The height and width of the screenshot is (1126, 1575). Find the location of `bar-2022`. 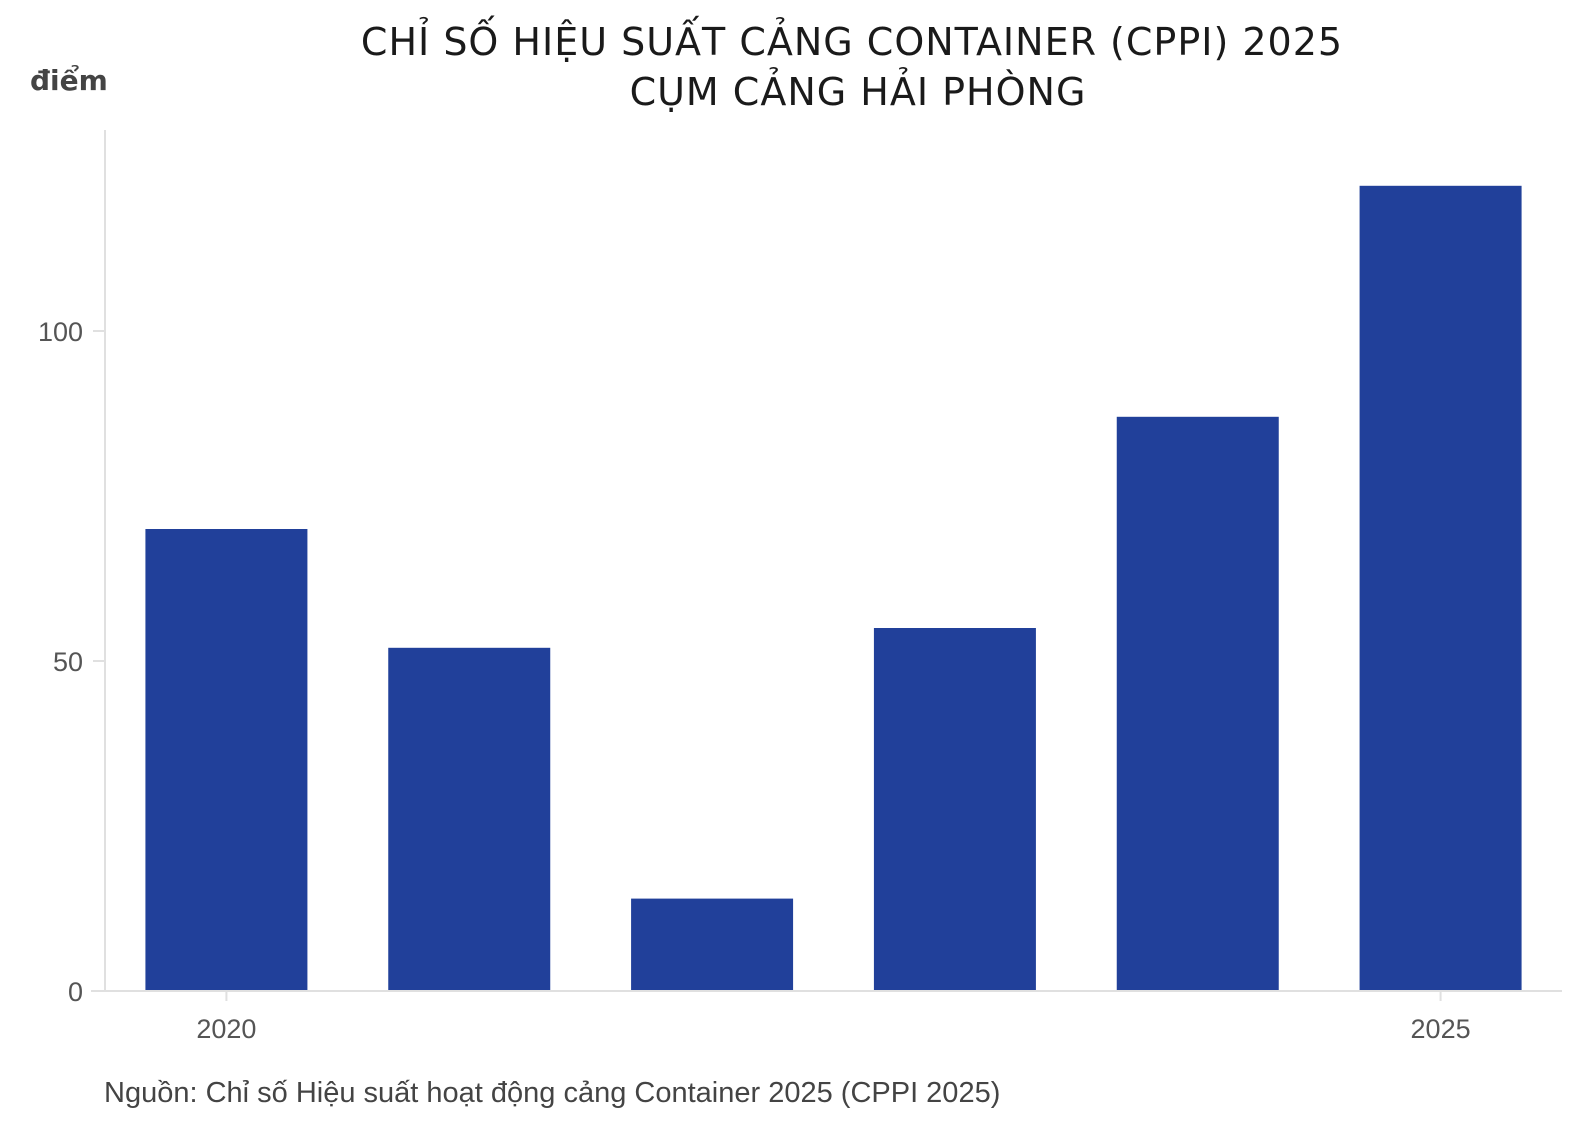

bar-2022 is located at coordinates (712, 944).